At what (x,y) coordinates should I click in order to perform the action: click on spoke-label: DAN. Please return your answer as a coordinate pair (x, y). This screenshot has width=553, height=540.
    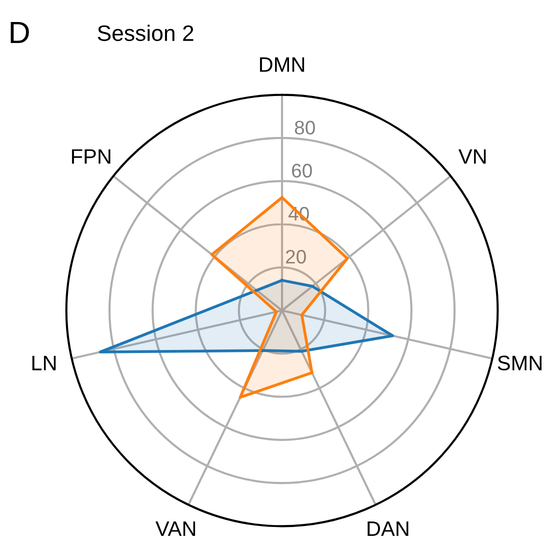
    Looking at the image, I should click on (388, 529).